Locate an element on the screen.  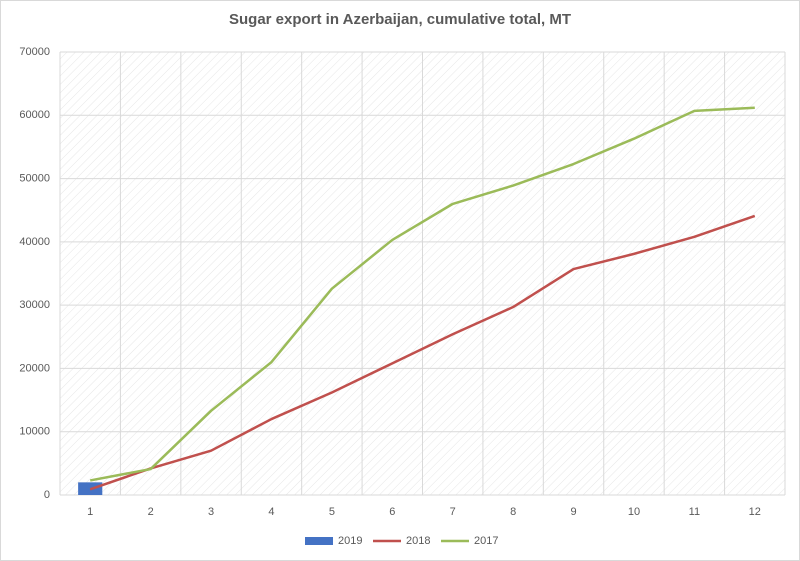
legend-label: 2019 is located at coordinates (350, 541).